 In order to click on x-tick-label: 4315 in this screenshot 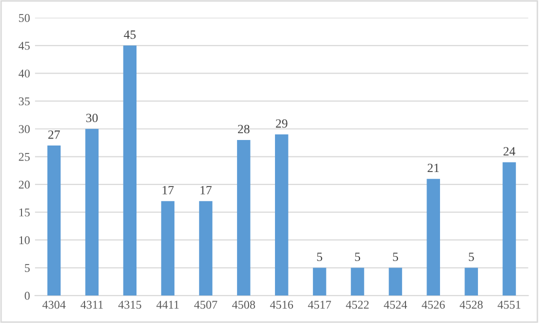, I will do `click(130, 304)`.